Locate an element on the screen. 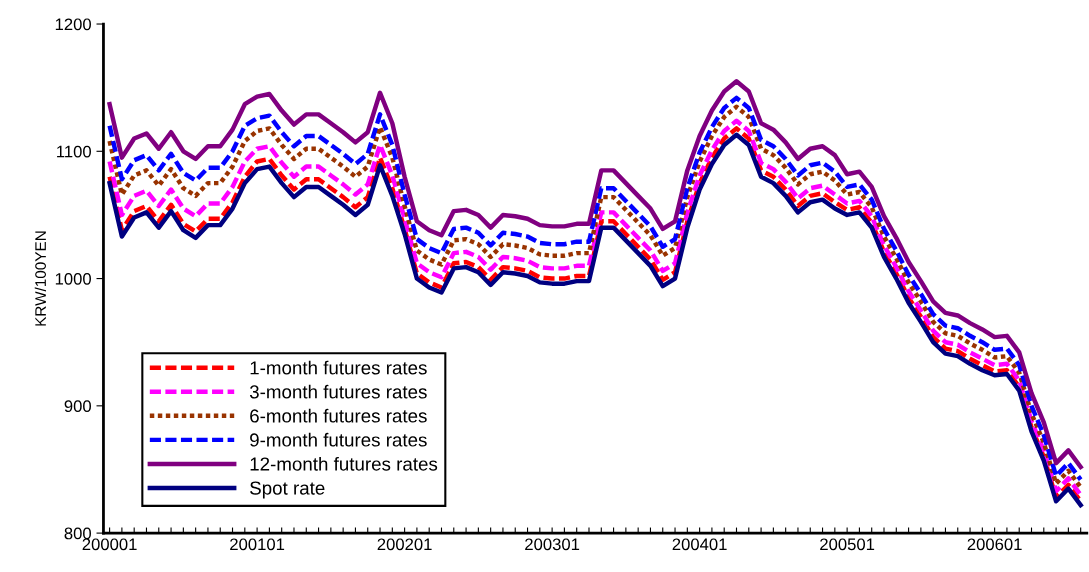  legend-label: 1-month futures rates is located at coordinates (338, 367).